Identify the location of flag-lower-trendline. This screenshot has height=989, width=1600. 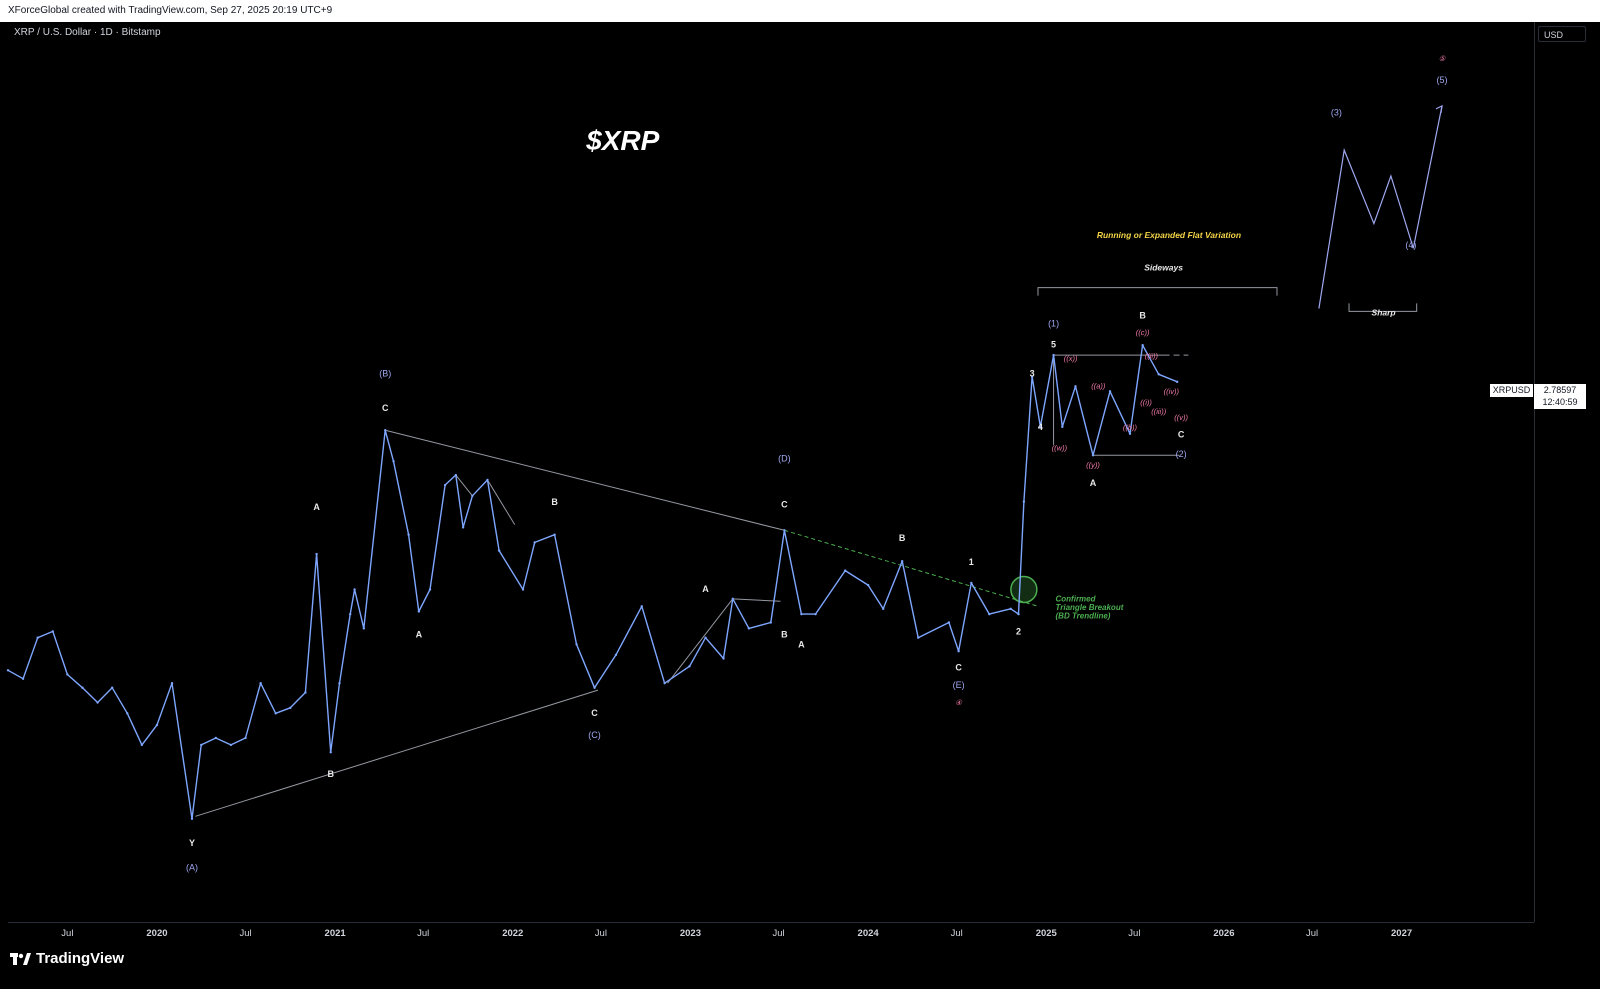
(700, 641).